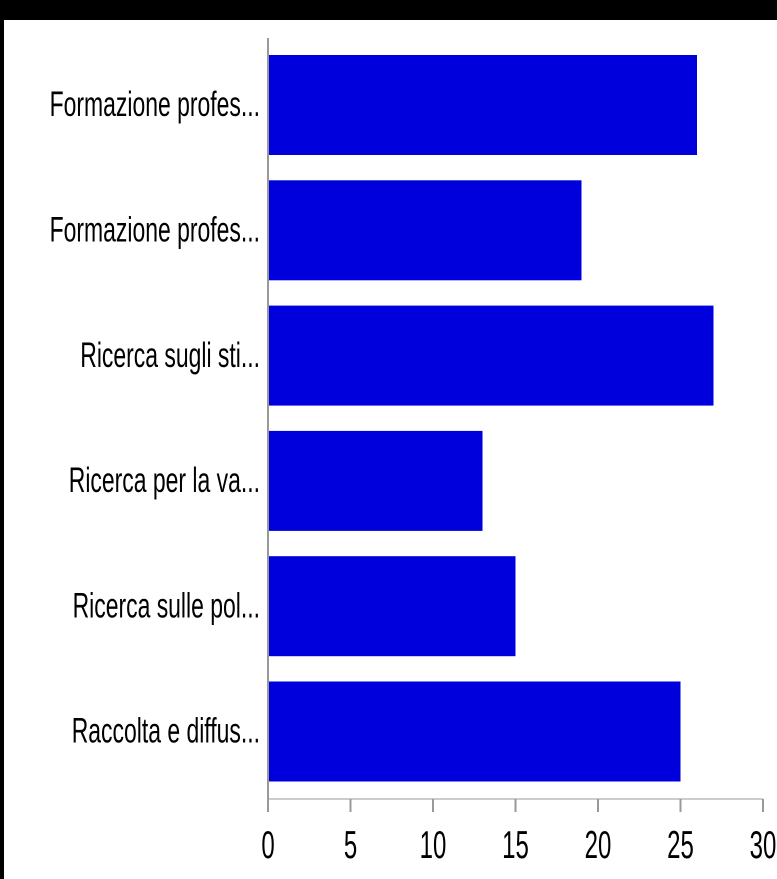 Image resolution: width=777 pixels, height=879 pixels. Describe the element at coordinates (515, 844) in the screenshot. I see `x-tick-label-15: 15` at that location.